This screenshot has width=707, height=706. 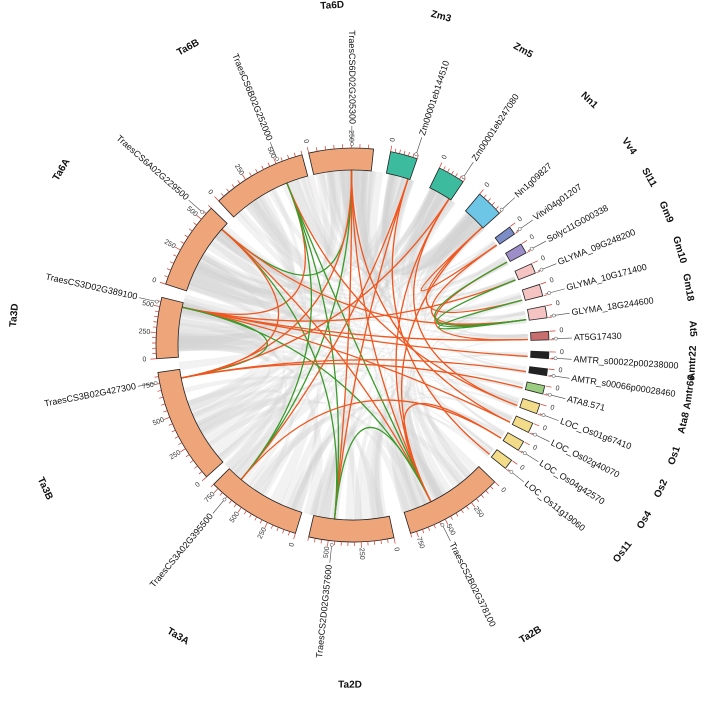 What do you see at coordinates (190, 423) in the screenshot?
I see `chromosome-block-ta3b` at bounding box center [190, 423].